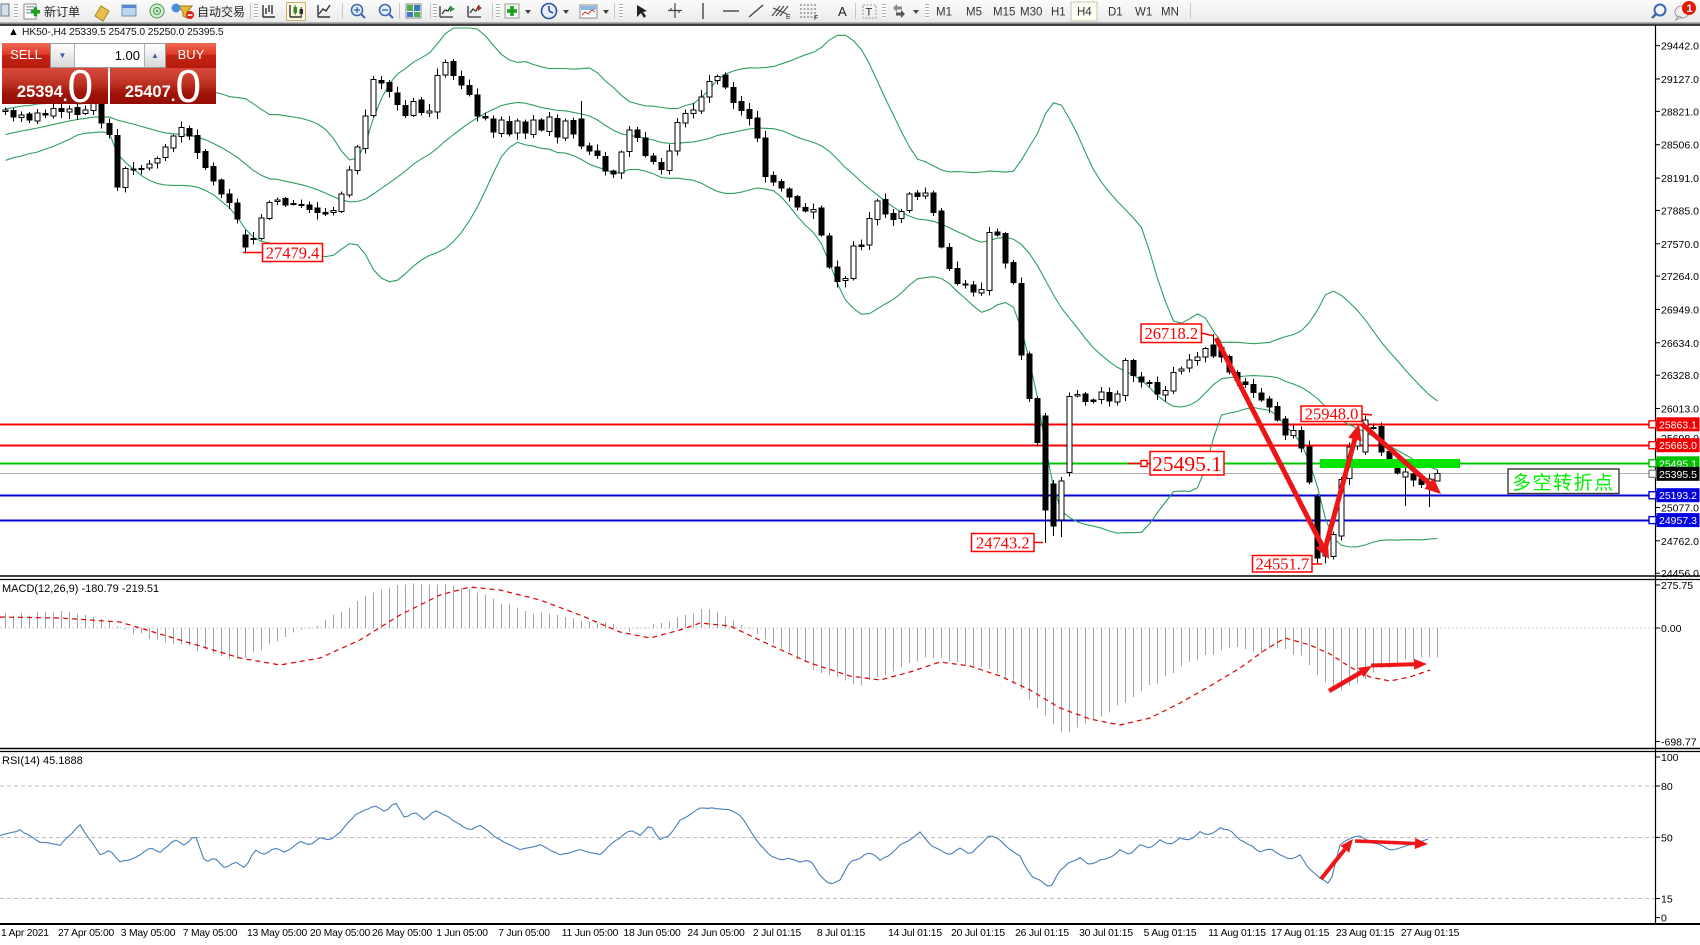 This screenshot has width=1700, height=945. I want to click on svg-text: 24957.3, so click(1678, 521).